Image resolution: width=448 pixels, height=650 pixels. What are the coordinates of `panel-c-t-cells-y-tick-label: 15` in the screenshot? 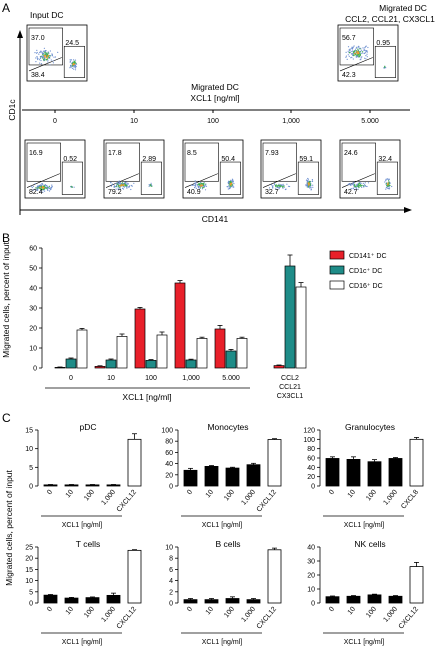 It's located at (29, 570).